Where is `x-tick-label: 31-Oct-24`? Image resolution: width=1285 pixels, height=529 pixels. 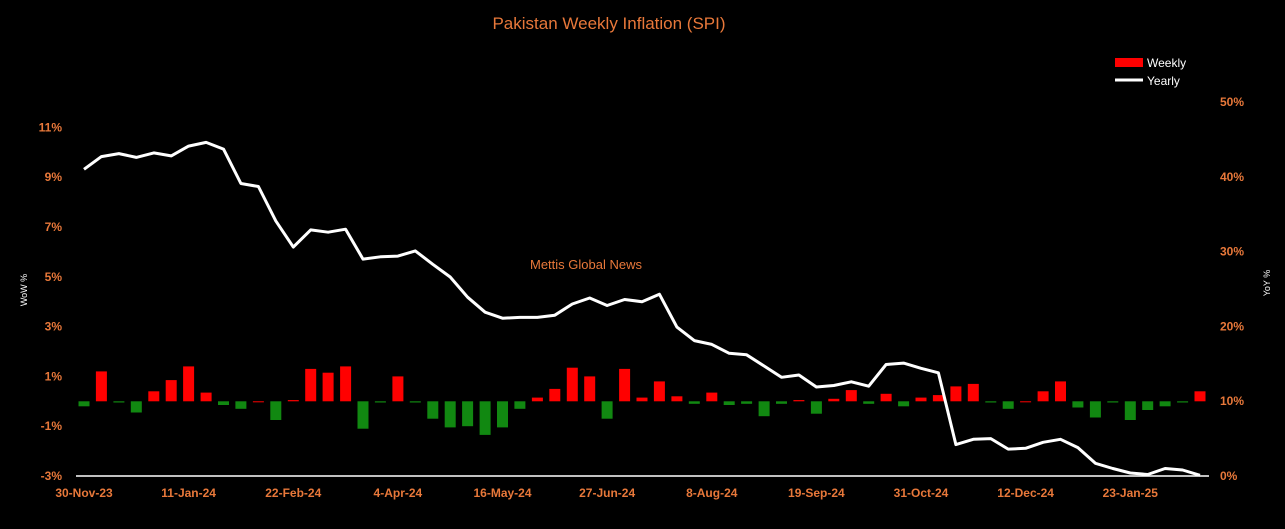
x-tick-label: 31-Oct-24 is located at coordinates (921, 493).